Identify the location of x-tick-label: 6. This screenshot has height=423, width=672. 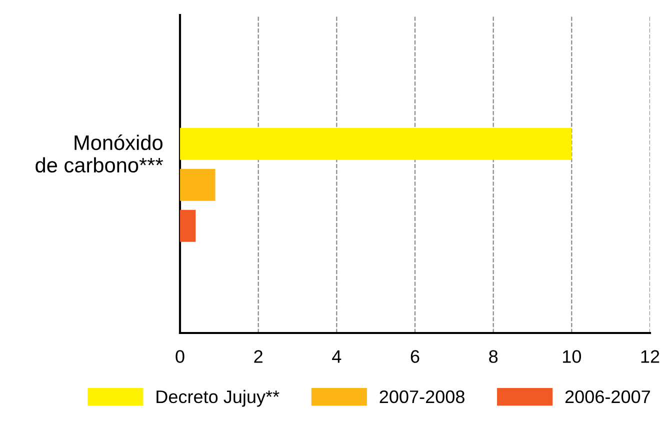
(415, 356).